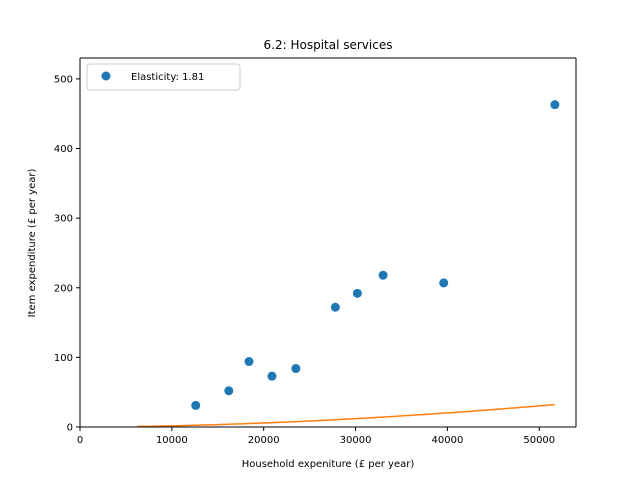 The image size is (640, 480). What do you see at coordinates (328, 464) in the screenshot?
I see `x-axis-label: Household expeniture (£ per year)` at bounding box center [328, 464].